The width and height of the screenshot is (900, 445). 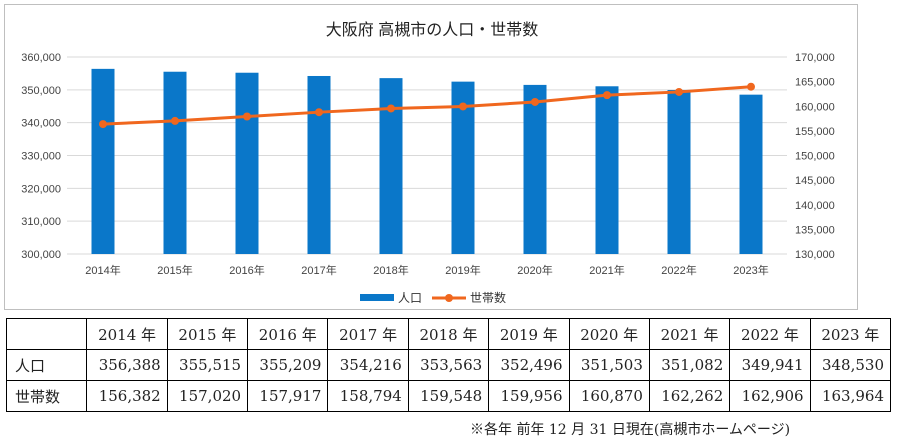 I want to click on y-right-tick-label: 170,000, so click(x=815, y=58).